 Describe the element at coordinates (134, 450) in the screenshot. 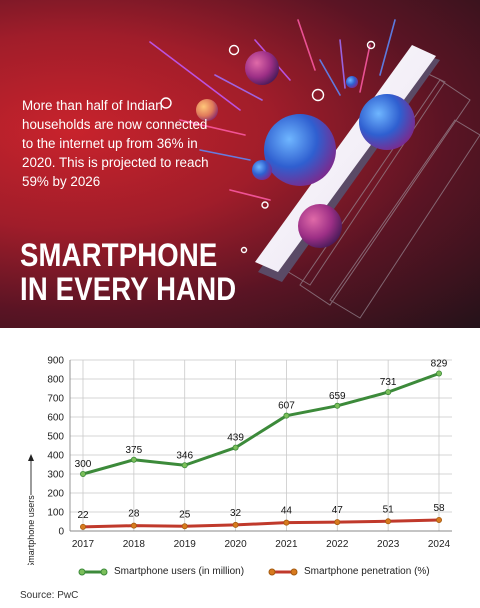

I see `data-label-users: 375` at that location.